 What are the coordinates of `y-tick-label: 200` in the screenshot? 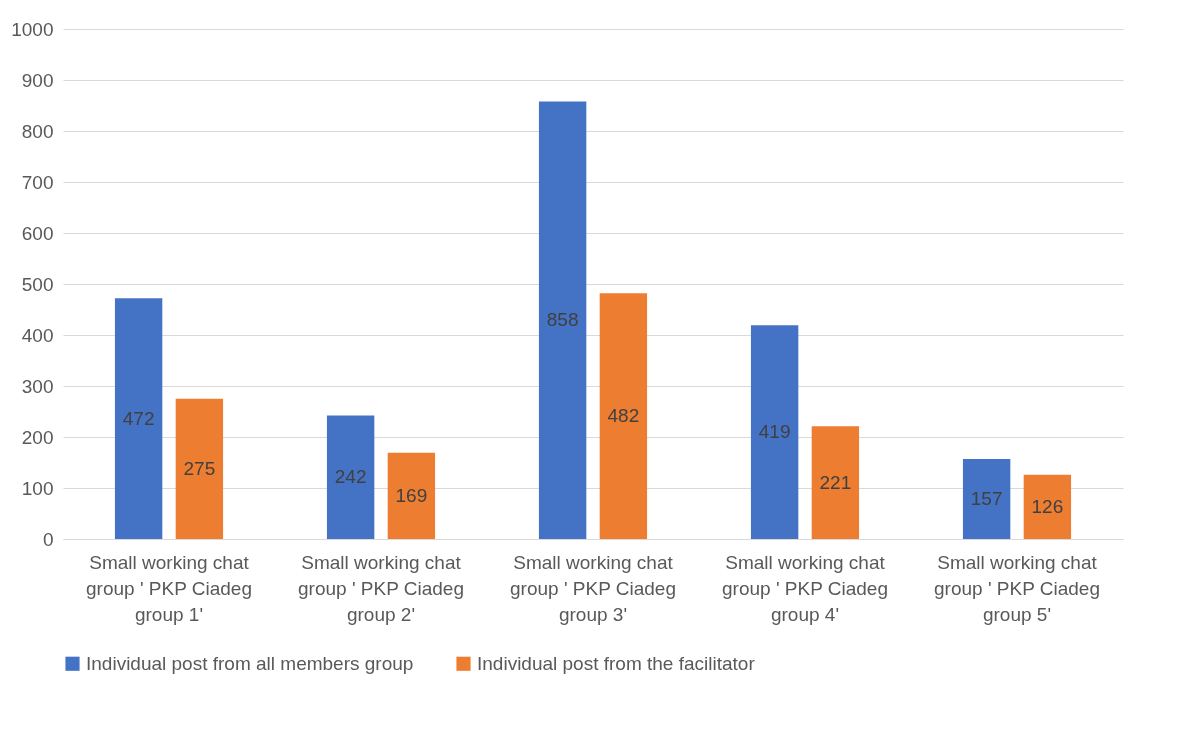 It's located at (37, 437).